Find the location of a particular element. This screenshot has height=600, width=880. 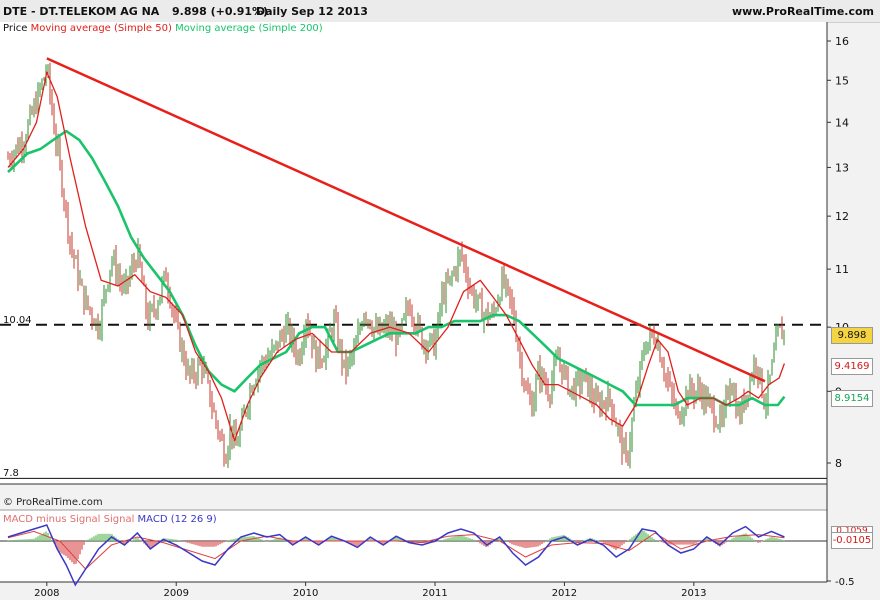

y-tick-label: 8 is located at coordinates (838, 463).